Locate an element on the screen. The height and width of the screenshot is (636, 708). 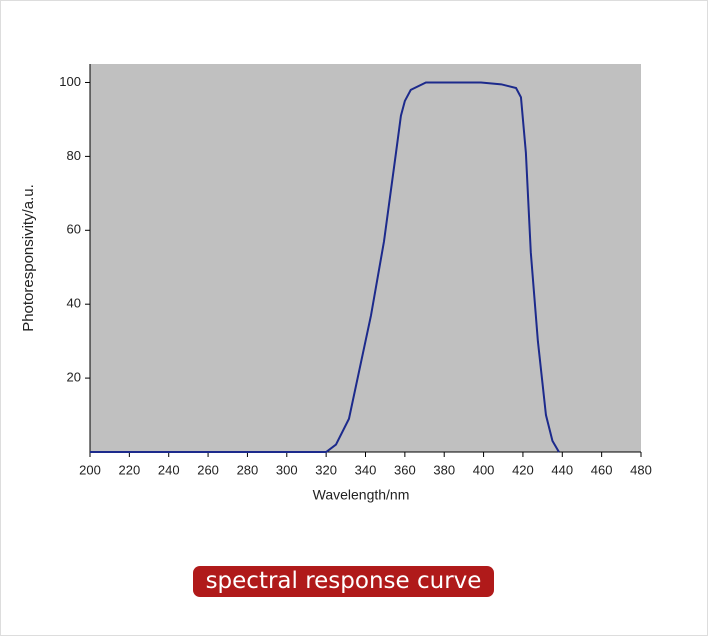
x-tick-label: 220 is located at coordinates (130, 469).